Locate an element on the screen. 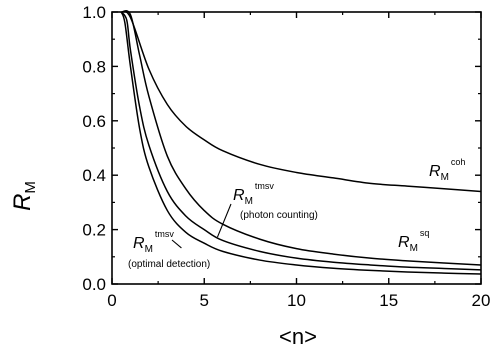 The width and height of the screenshot is (500, 353). label-sq-sub: M is located at coordinates (414, 248).